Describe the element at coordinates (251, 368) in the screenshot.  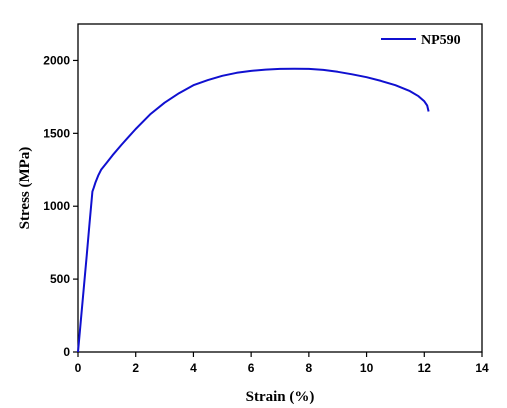
I see `x-tick-label: 6` at that location.